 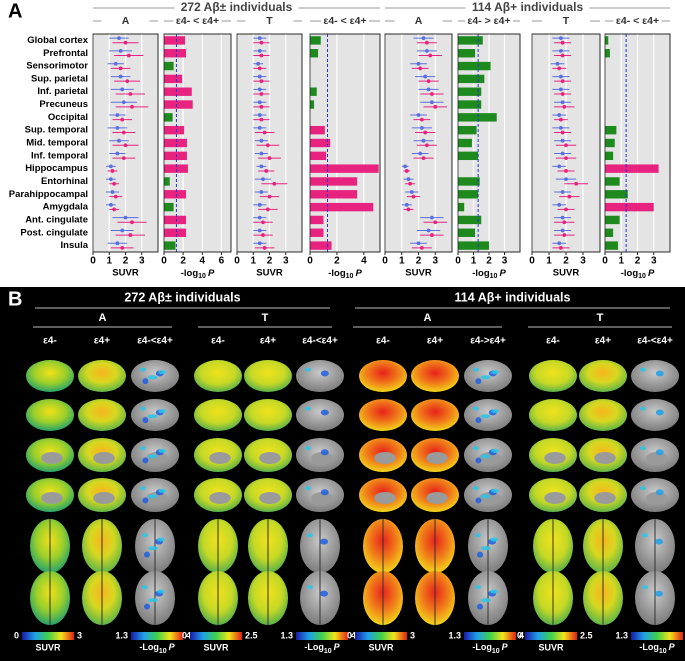 What do you see at coordinates (103, 318) in the screenshot?
I see `modality-header: A` at bounding box center [103, 318].